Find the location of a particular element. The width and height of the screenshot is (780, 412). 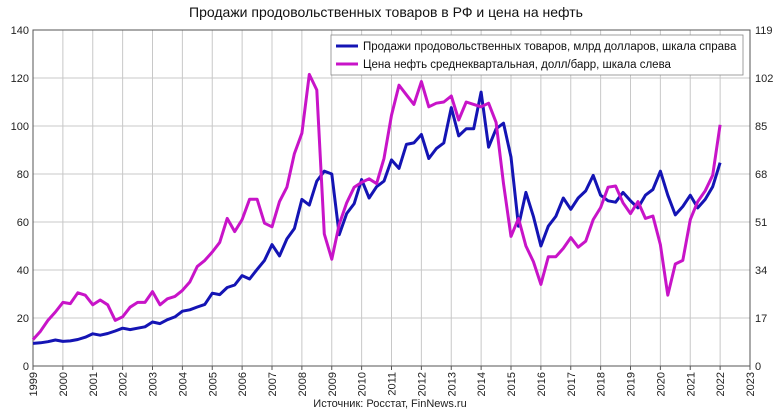

y-left-tick-label: 40 is located at coordinates (23, 271).